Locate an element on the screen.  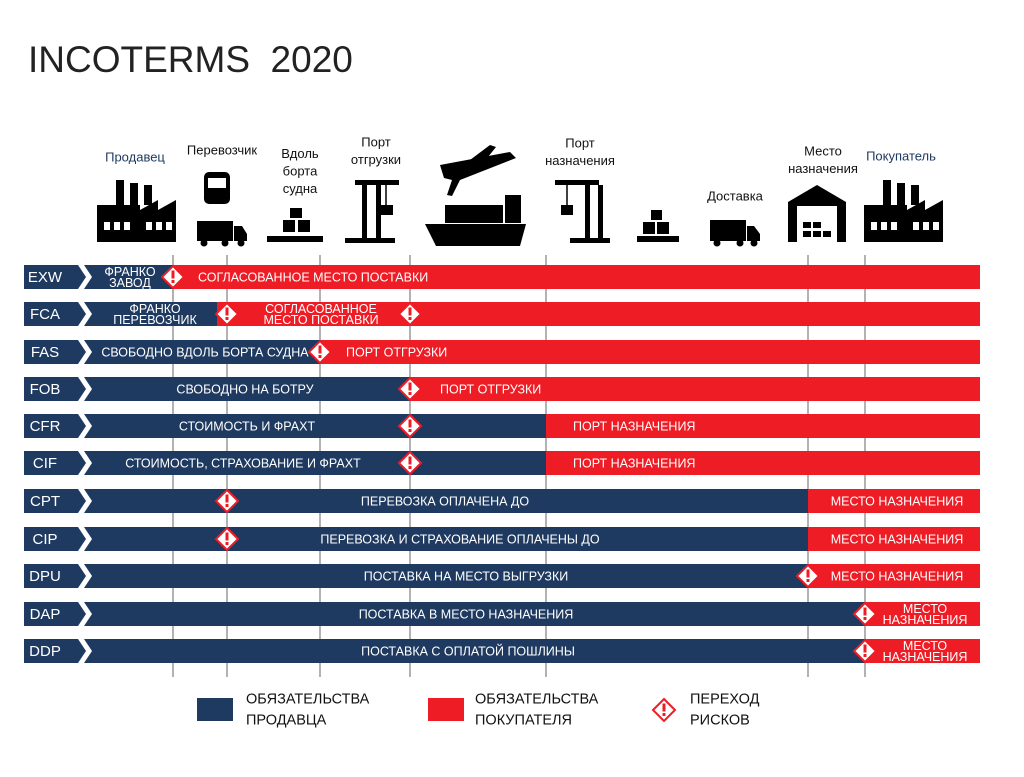
crane-icon is located at coordinates (372, 211).